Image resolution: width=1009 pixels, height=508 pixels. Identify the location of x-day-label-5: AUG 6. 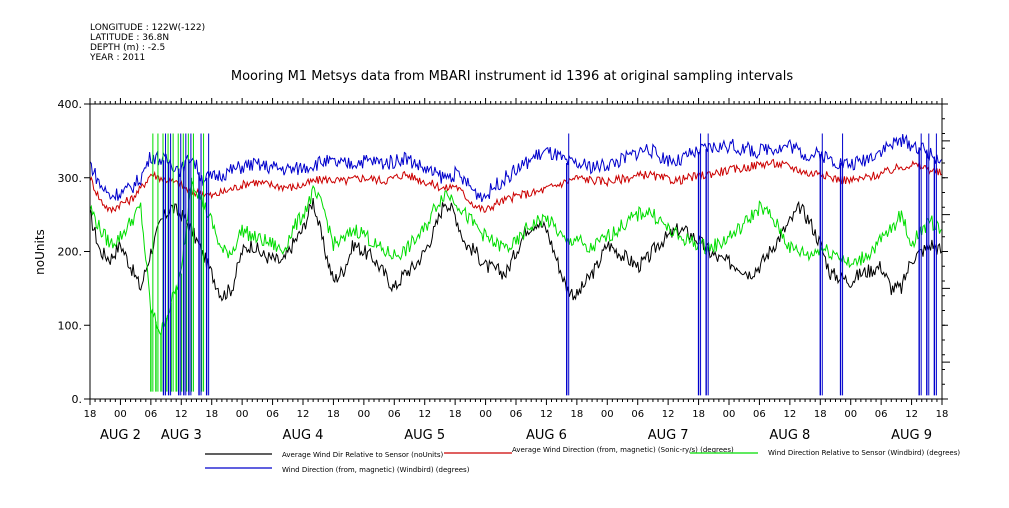
(546, 435).